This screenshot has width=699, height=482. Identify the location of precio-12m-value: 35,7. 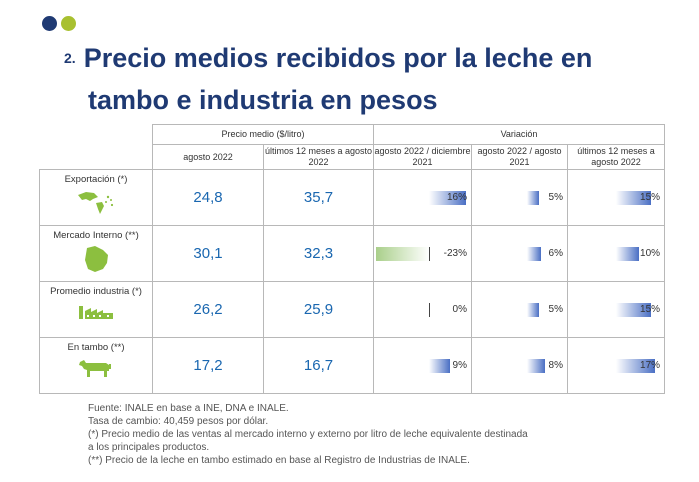
(318, 197).